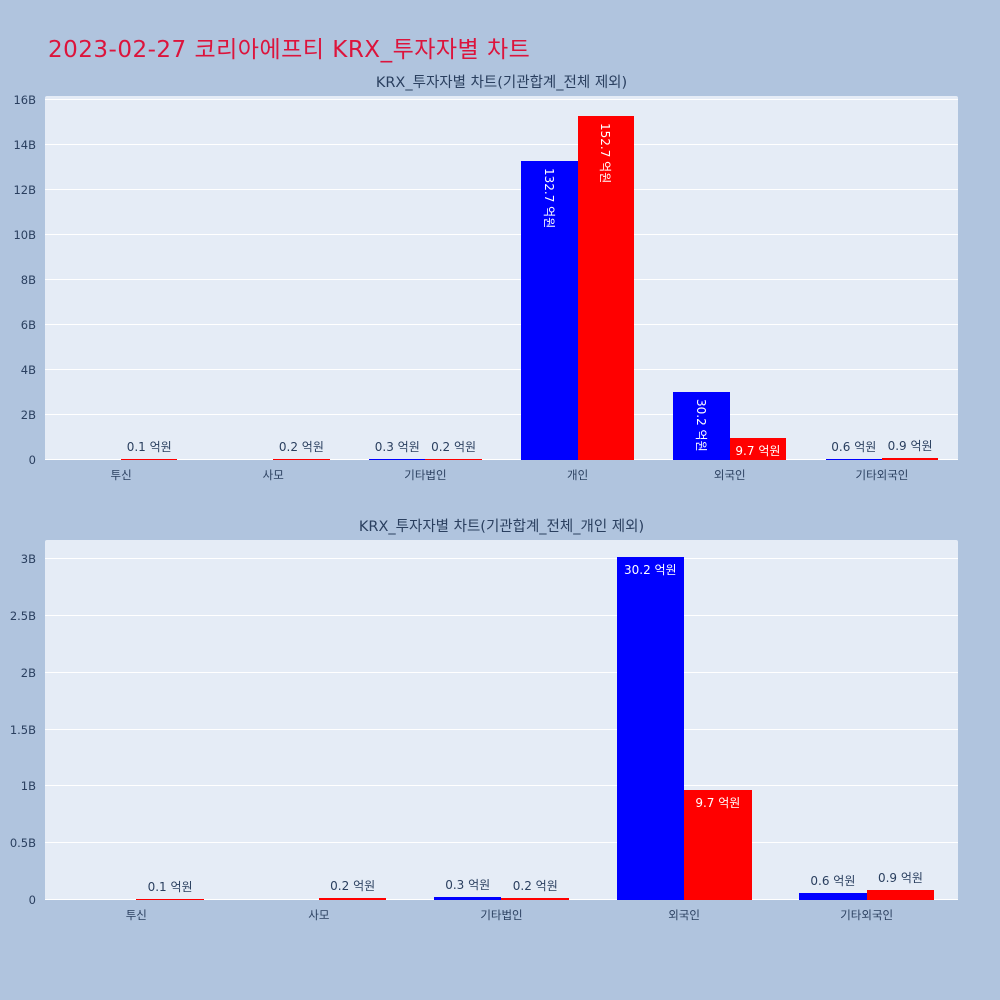  Describe the element at coordinates (24, 235) in the screenshot. I see `y-tick-label: 10B` at that location.